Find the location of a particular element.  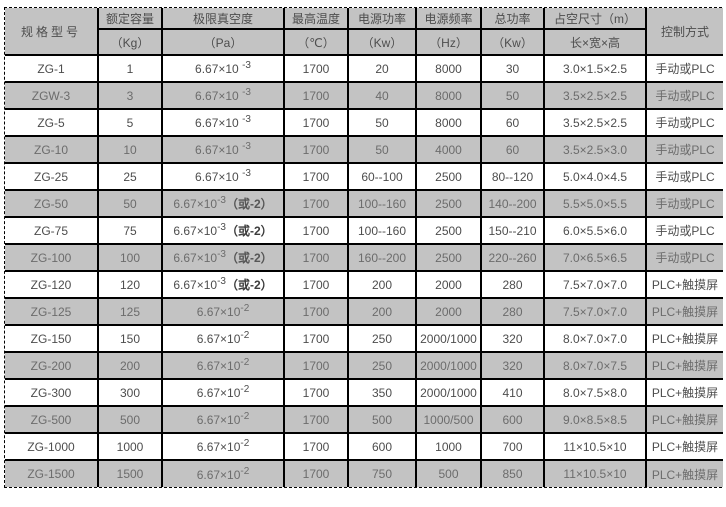

cell-power: 250 is located at coordinates (382, 365).